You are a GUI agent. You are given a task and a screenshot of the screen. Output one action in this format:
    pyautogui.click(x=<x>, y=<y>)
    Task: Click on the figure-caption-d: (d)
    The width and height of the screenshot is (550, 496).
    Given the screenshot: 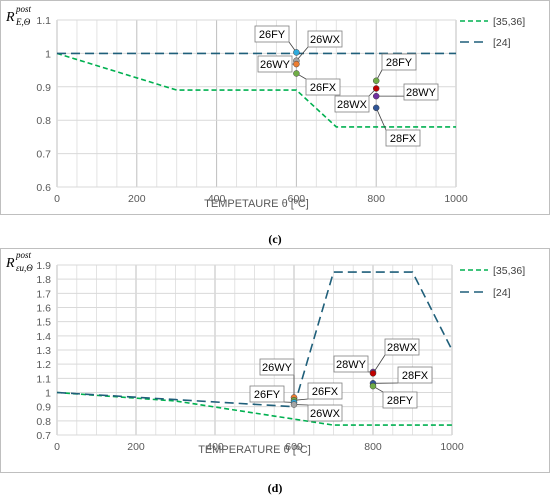 What is the action you would take?
    pyautogui.click(x=275, y=488)
    